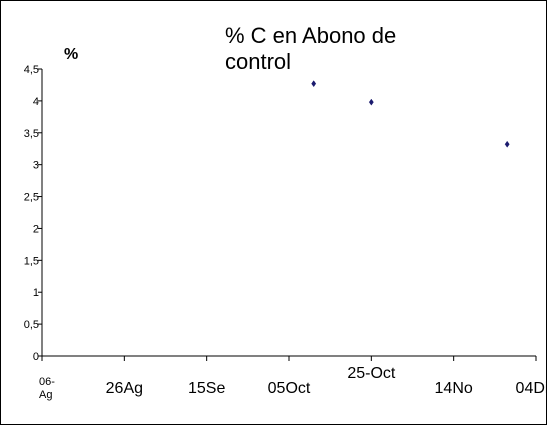 This screenshot has height=425, width=547. What do you see at coordinates (410, 114) in the screenshot?
I see `data-points` at bounding box center [410, 114].